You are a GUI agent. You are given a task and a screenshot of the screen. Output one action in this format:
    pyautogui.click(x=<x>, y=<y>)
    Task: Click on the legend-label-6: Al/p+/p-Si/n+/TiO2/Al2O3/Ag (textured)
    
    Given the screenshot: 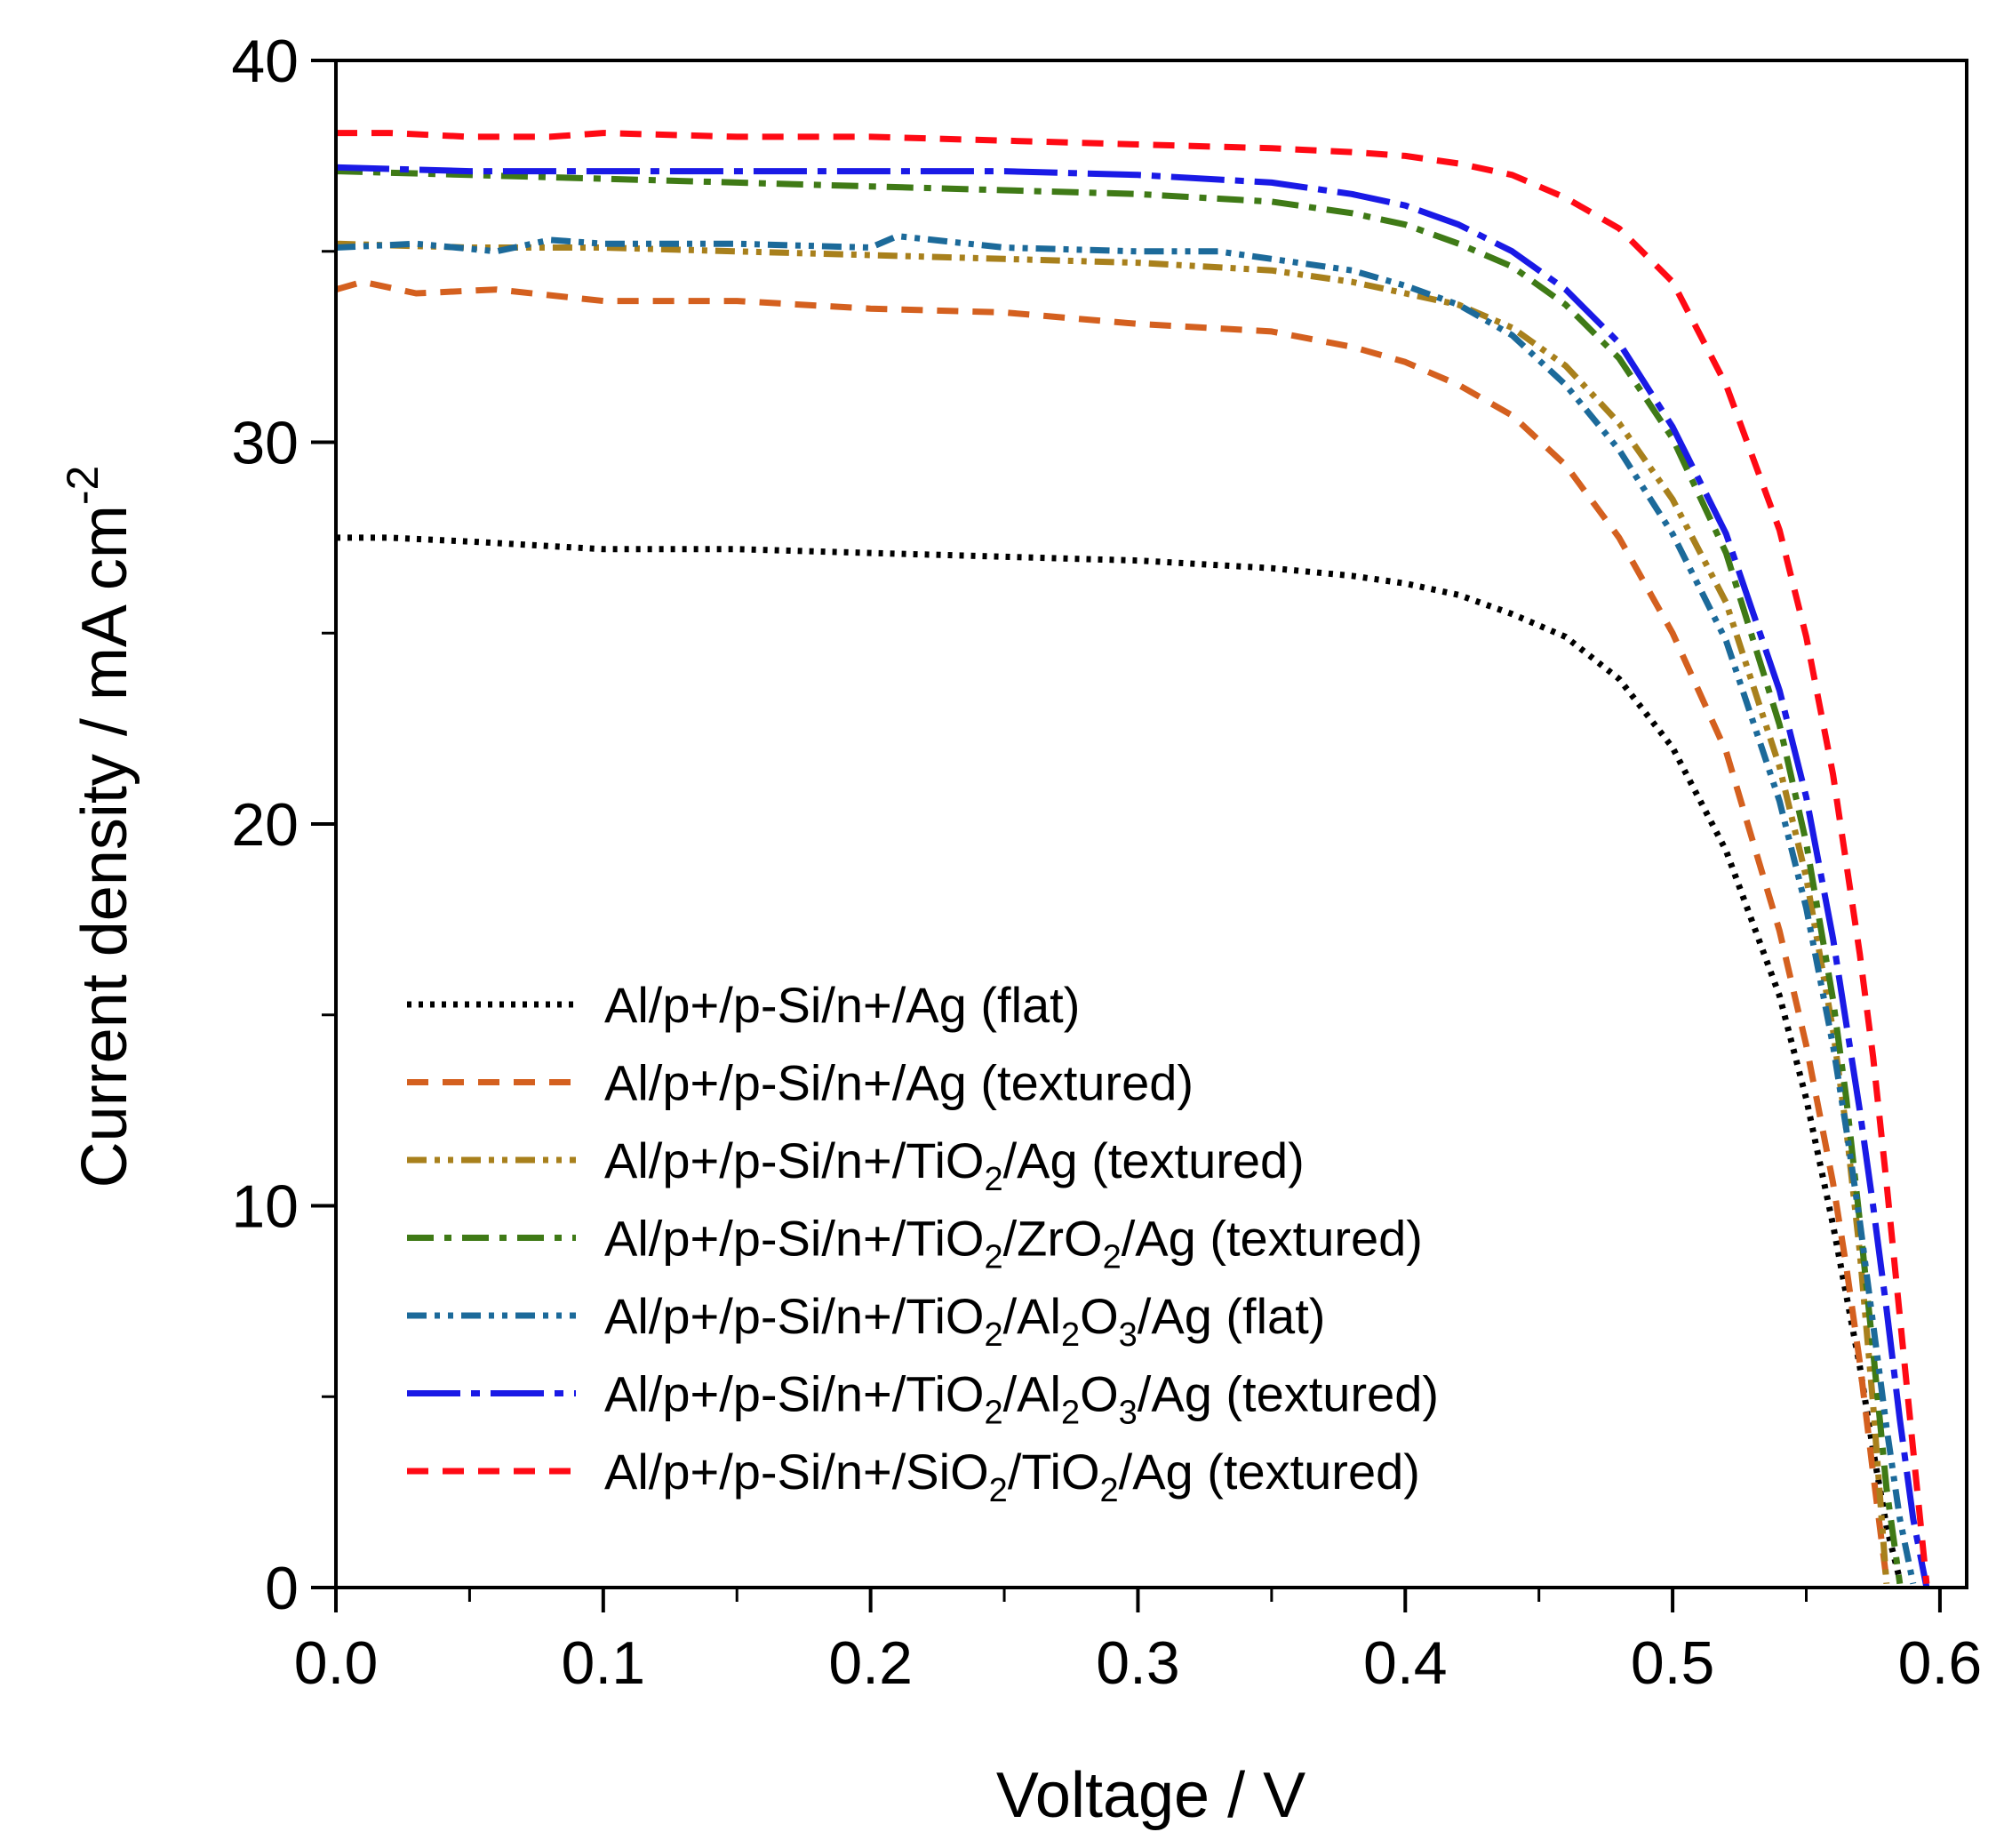 What is the action you would take?
    pyautogui.click(x=1021, y=1399)
    